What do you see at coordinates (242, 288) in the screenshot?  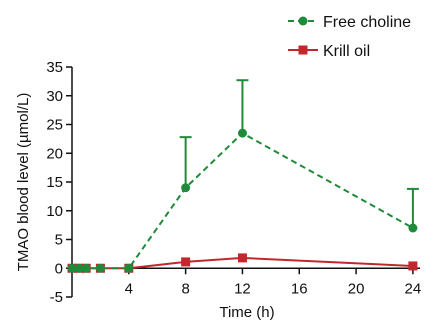 I see `x-tick-label: 12` at bounding box center [242, 288].